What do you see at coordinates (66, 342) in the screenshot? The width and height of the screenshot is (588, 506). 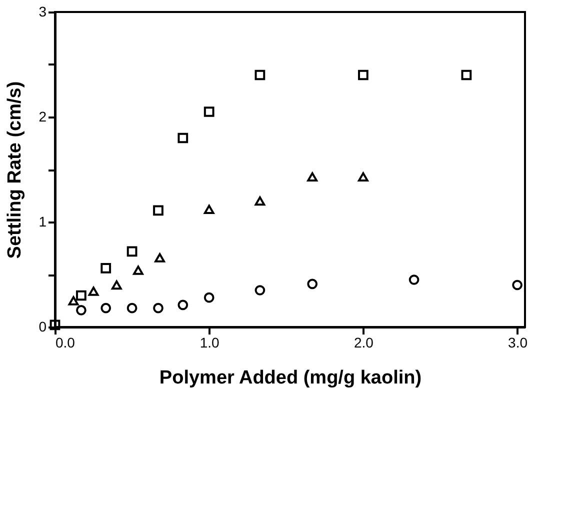 I see `x-tick-label: 0.0` at bounding box center [66, 342].